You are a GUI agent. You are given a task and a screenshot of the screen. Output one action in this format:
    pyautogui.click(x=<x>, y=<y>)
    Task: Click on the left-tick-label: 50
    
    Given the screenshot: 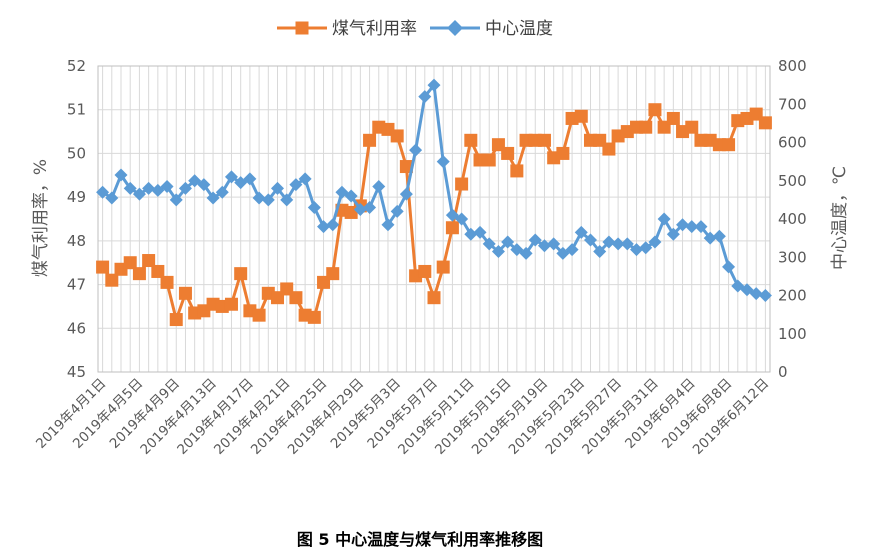 What is the action you would take?
    pyautogui.click(x=76, y=153)
    